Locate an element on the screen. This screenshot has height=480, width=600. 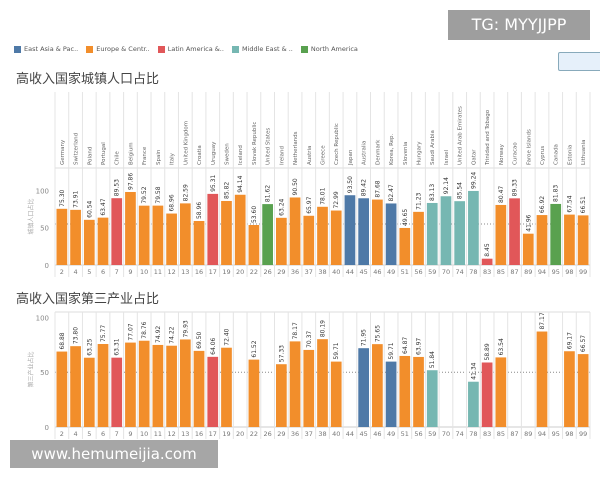
country-label: Denmark is located at coordinates (378, 152).